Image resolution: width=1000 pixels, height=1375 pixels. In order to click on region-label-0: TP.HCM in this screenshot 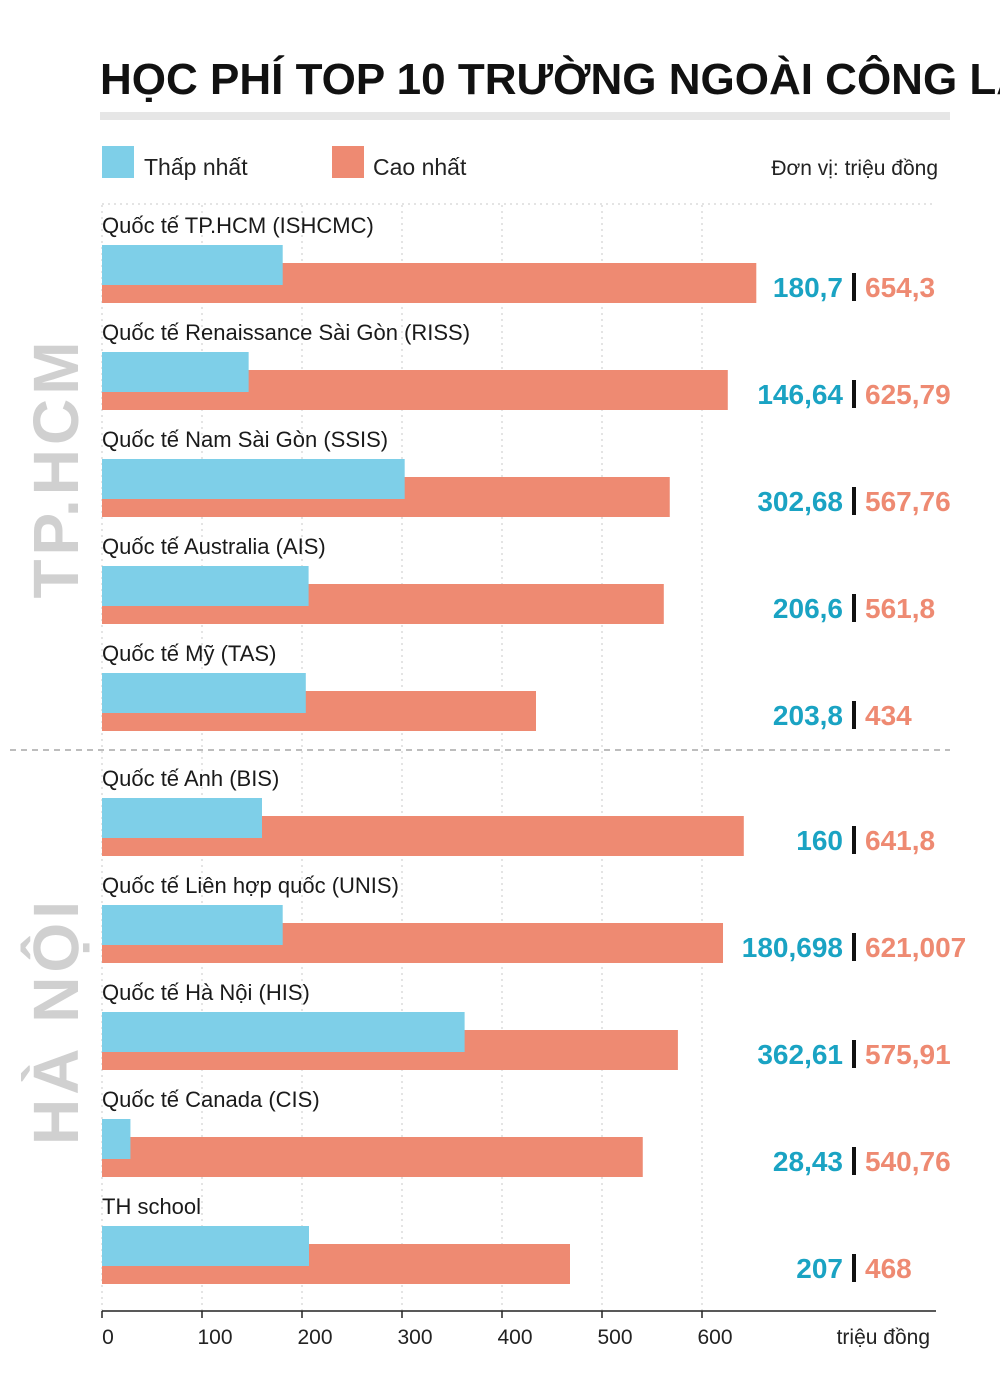, I will do `click(56, 467)`.